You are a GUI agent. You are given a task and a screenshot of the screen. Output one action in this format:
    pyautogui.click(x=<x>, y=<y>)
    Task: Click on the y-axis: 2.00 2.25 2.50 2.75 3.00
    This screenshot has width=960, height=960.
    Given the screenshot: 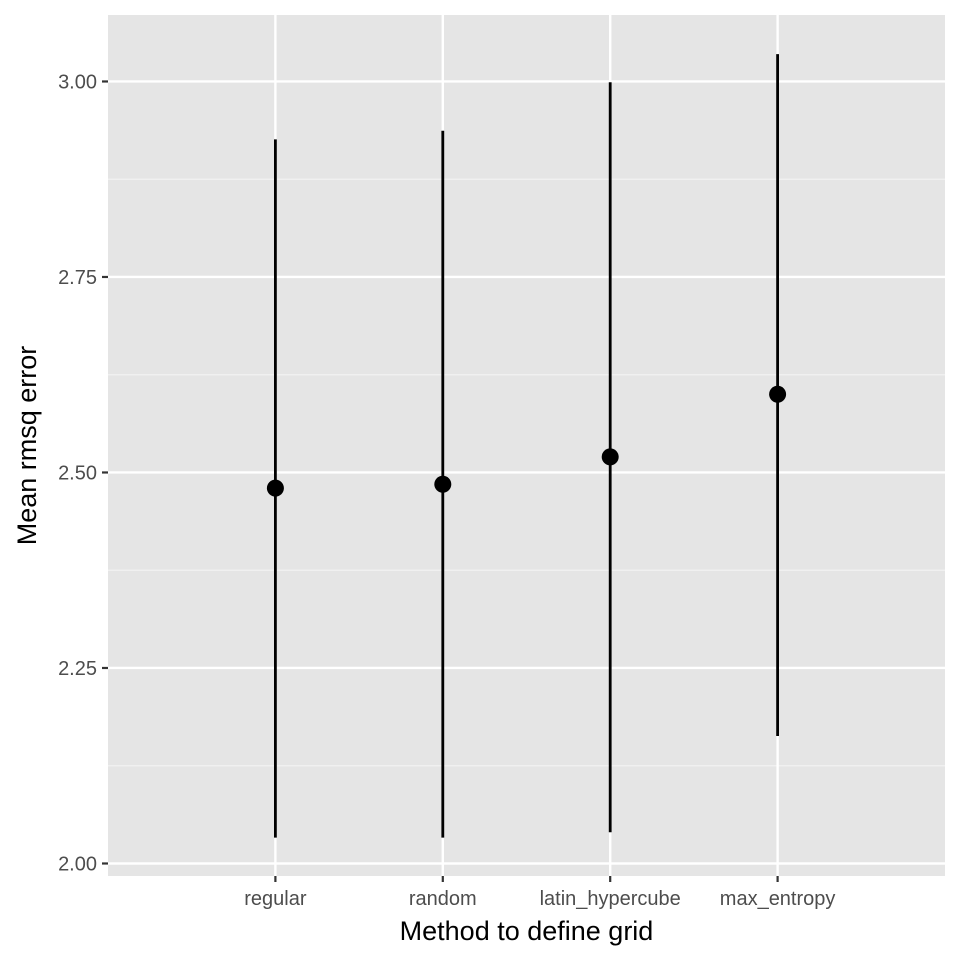 What is the action you would take?
    pyautogui.click(x=83, y=473)
    